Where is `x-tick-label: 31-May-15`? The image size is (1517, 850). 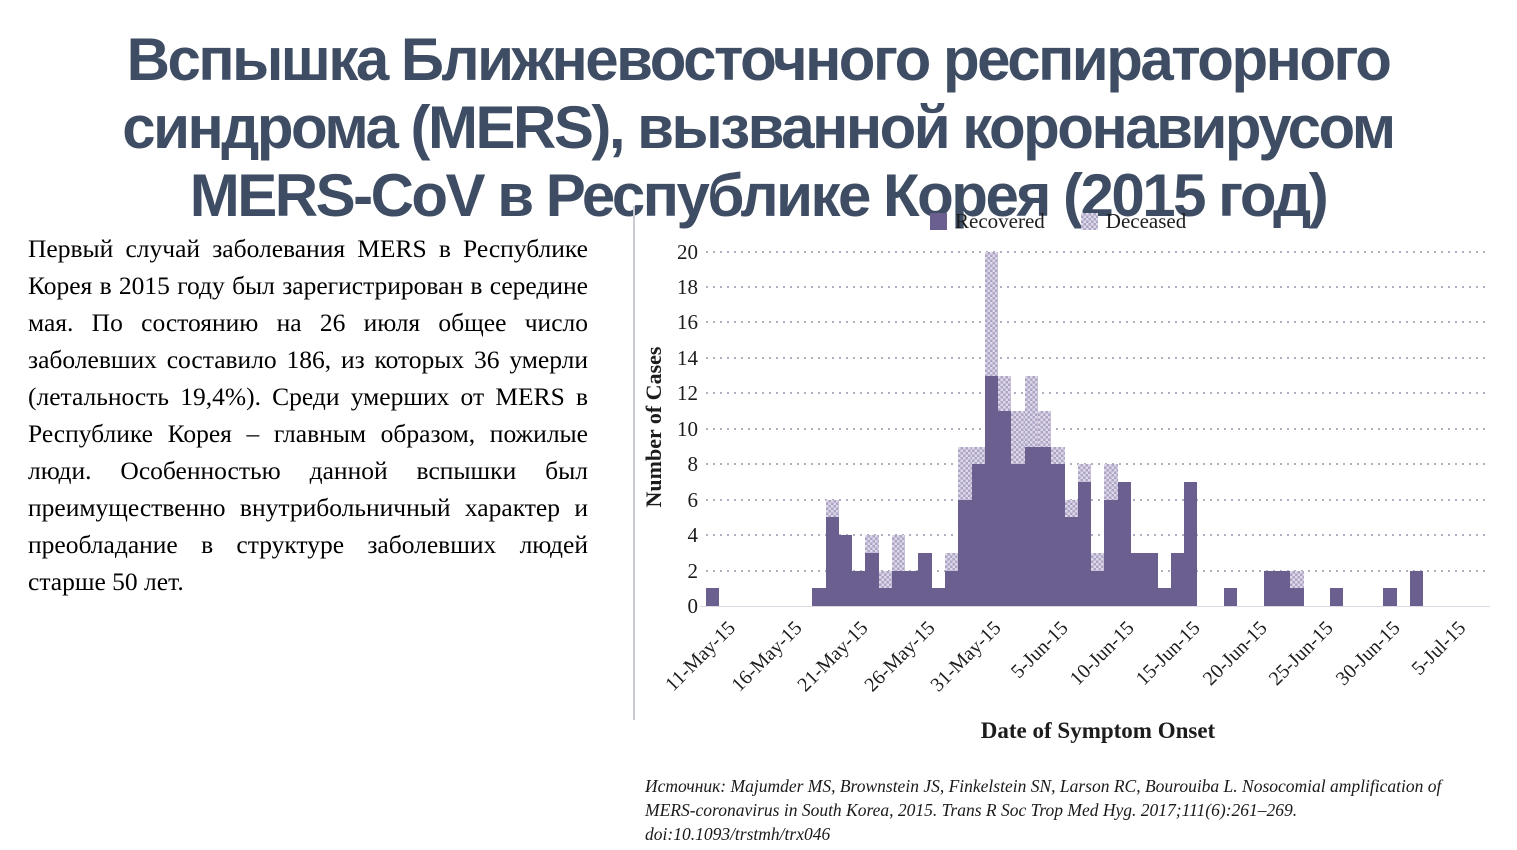
x-tick-label: 31-May-15 is located at coordinates (966, 657).